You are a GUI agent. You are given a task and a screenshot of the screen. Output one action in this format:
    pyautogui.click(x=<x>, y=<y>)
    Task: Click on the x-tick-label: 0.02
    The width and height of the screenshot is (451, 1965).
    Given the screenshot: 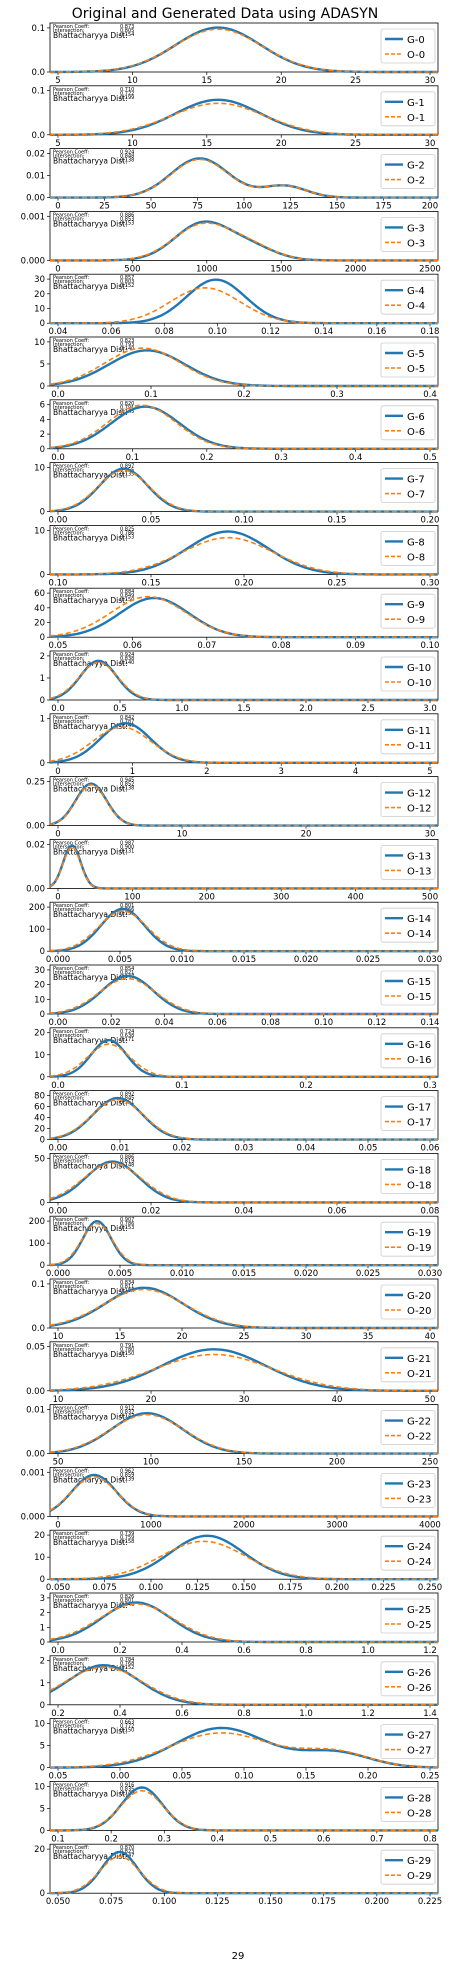 What is the action you would take?
    pyautogui.click(x=182, y=1149)
    